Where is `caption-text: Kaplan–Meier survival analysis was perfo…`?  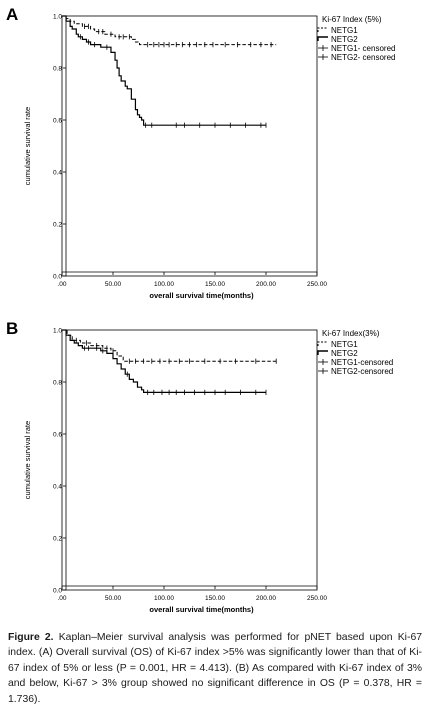
caption-text: Kaplan–Meier survival analysis was perfo… is located at coordinates (215, 668).